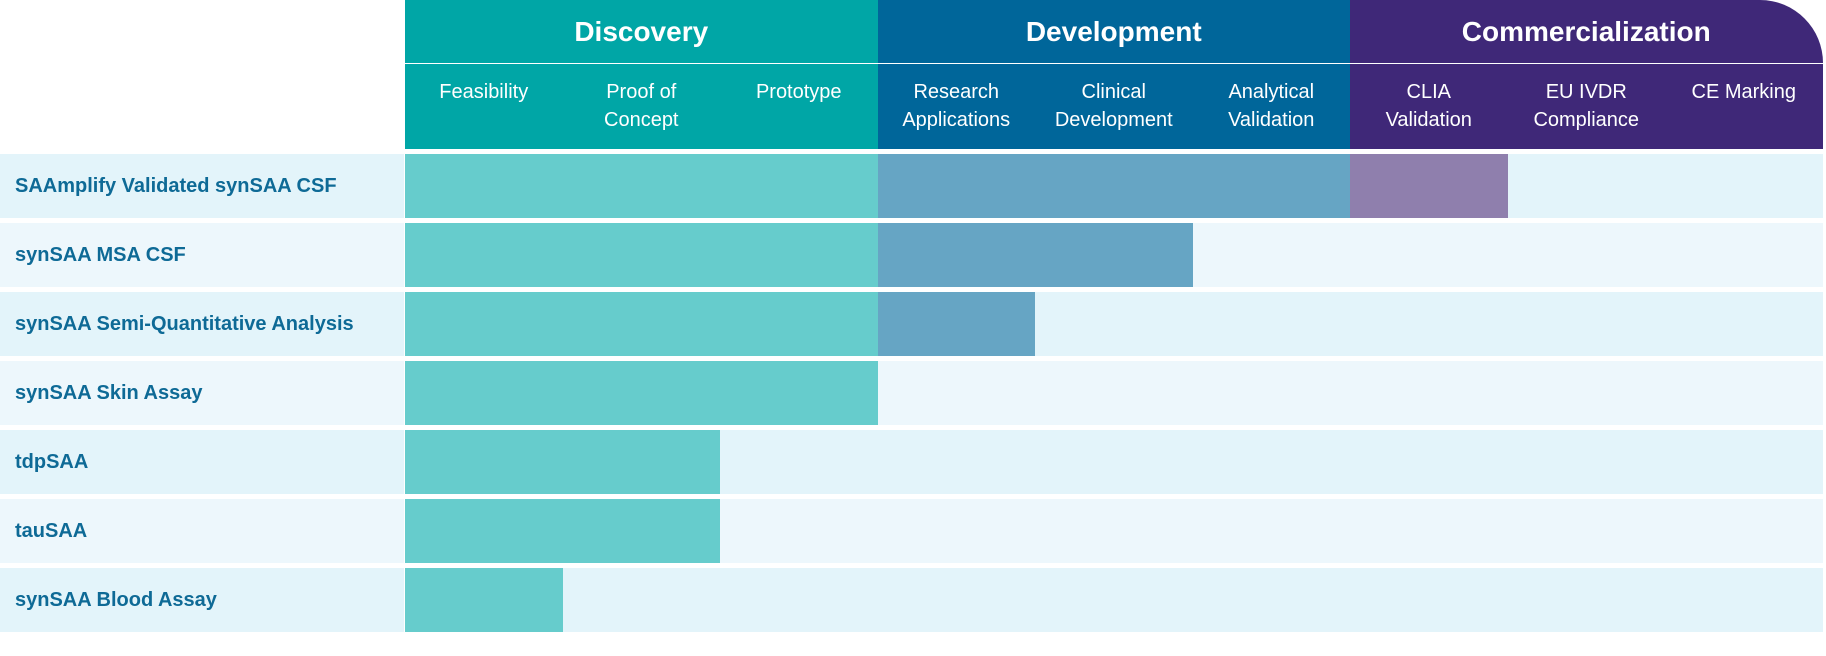 This screenshot has width=1826, height=656. Describe the element at coordinates (798, 92) in the screenshot. I see `stage-header-prototype: Prototype` at that location.